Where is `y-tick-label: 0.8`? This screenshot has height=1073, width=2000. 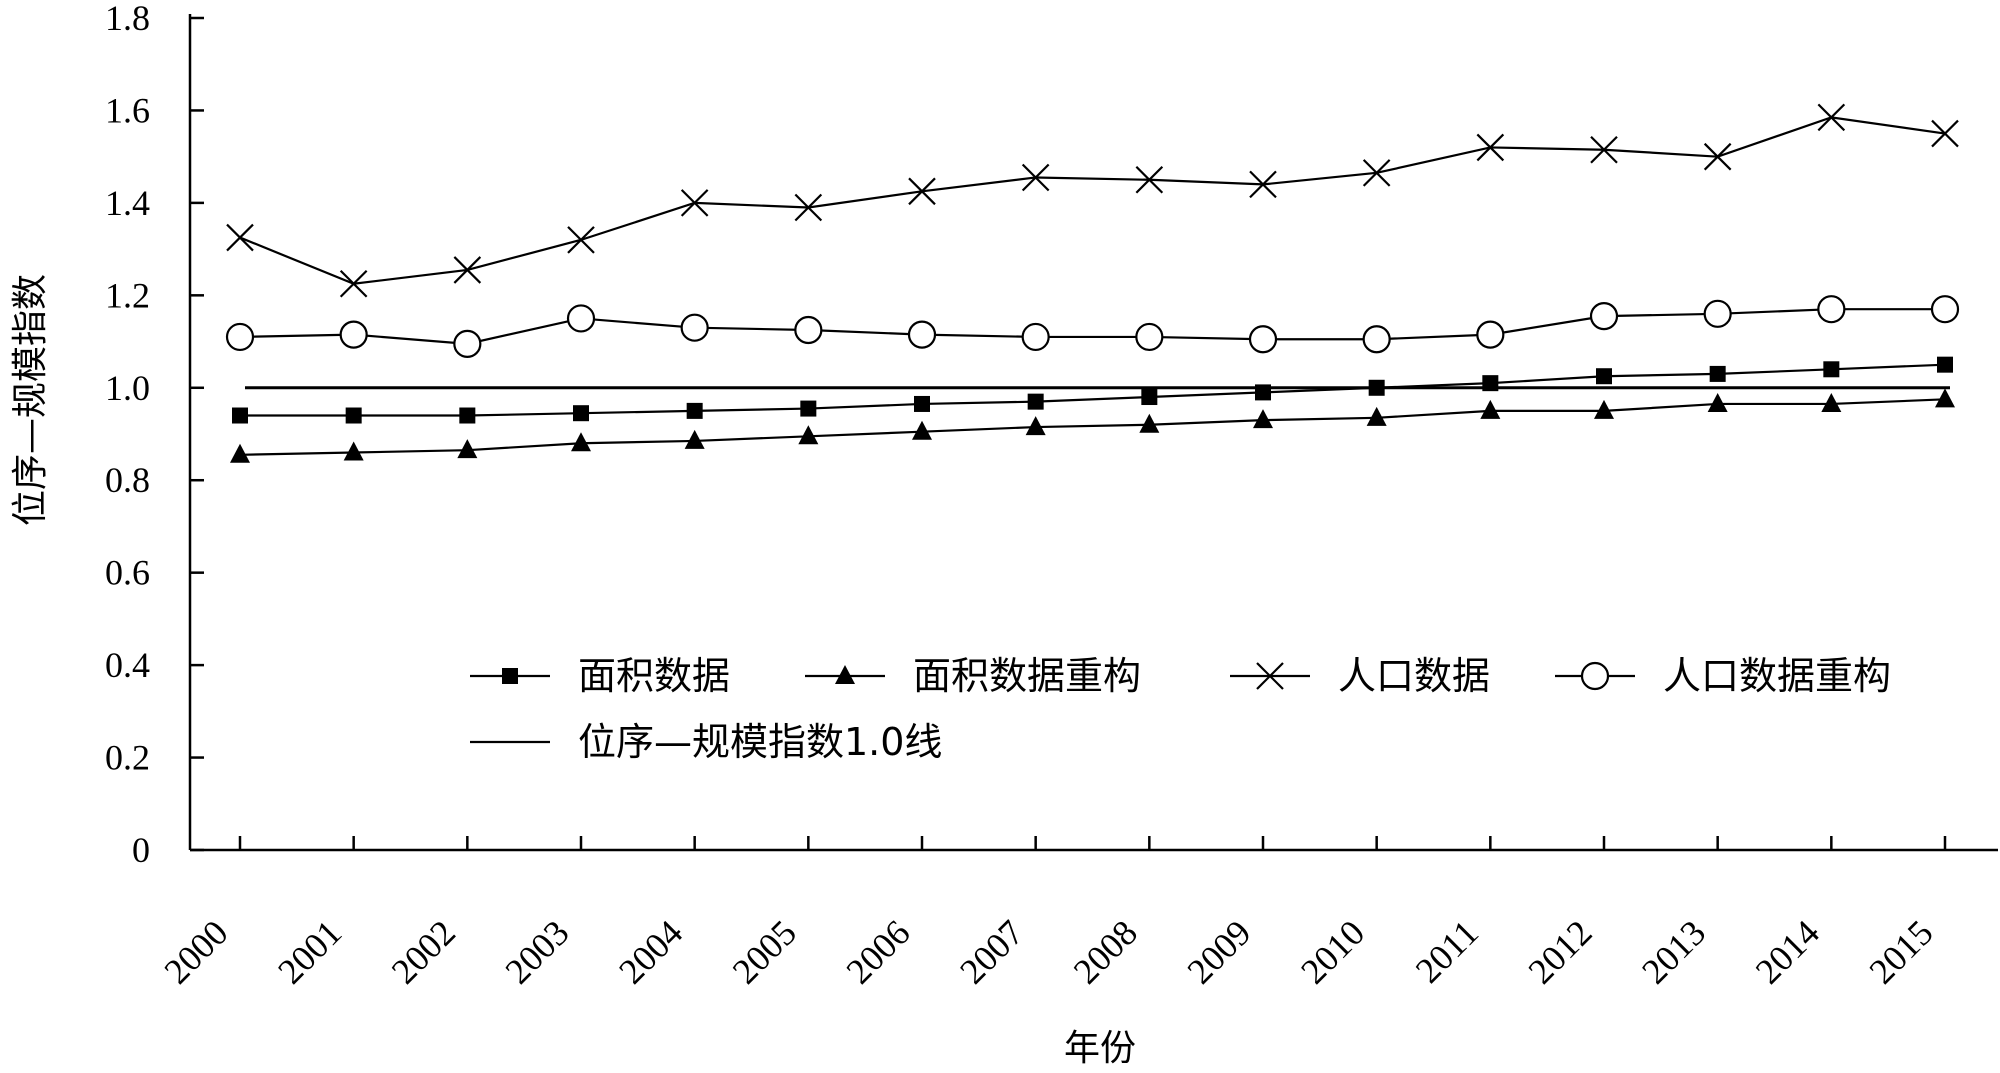 y-tick-label: 0.8 is located at coordinates (127, 480).